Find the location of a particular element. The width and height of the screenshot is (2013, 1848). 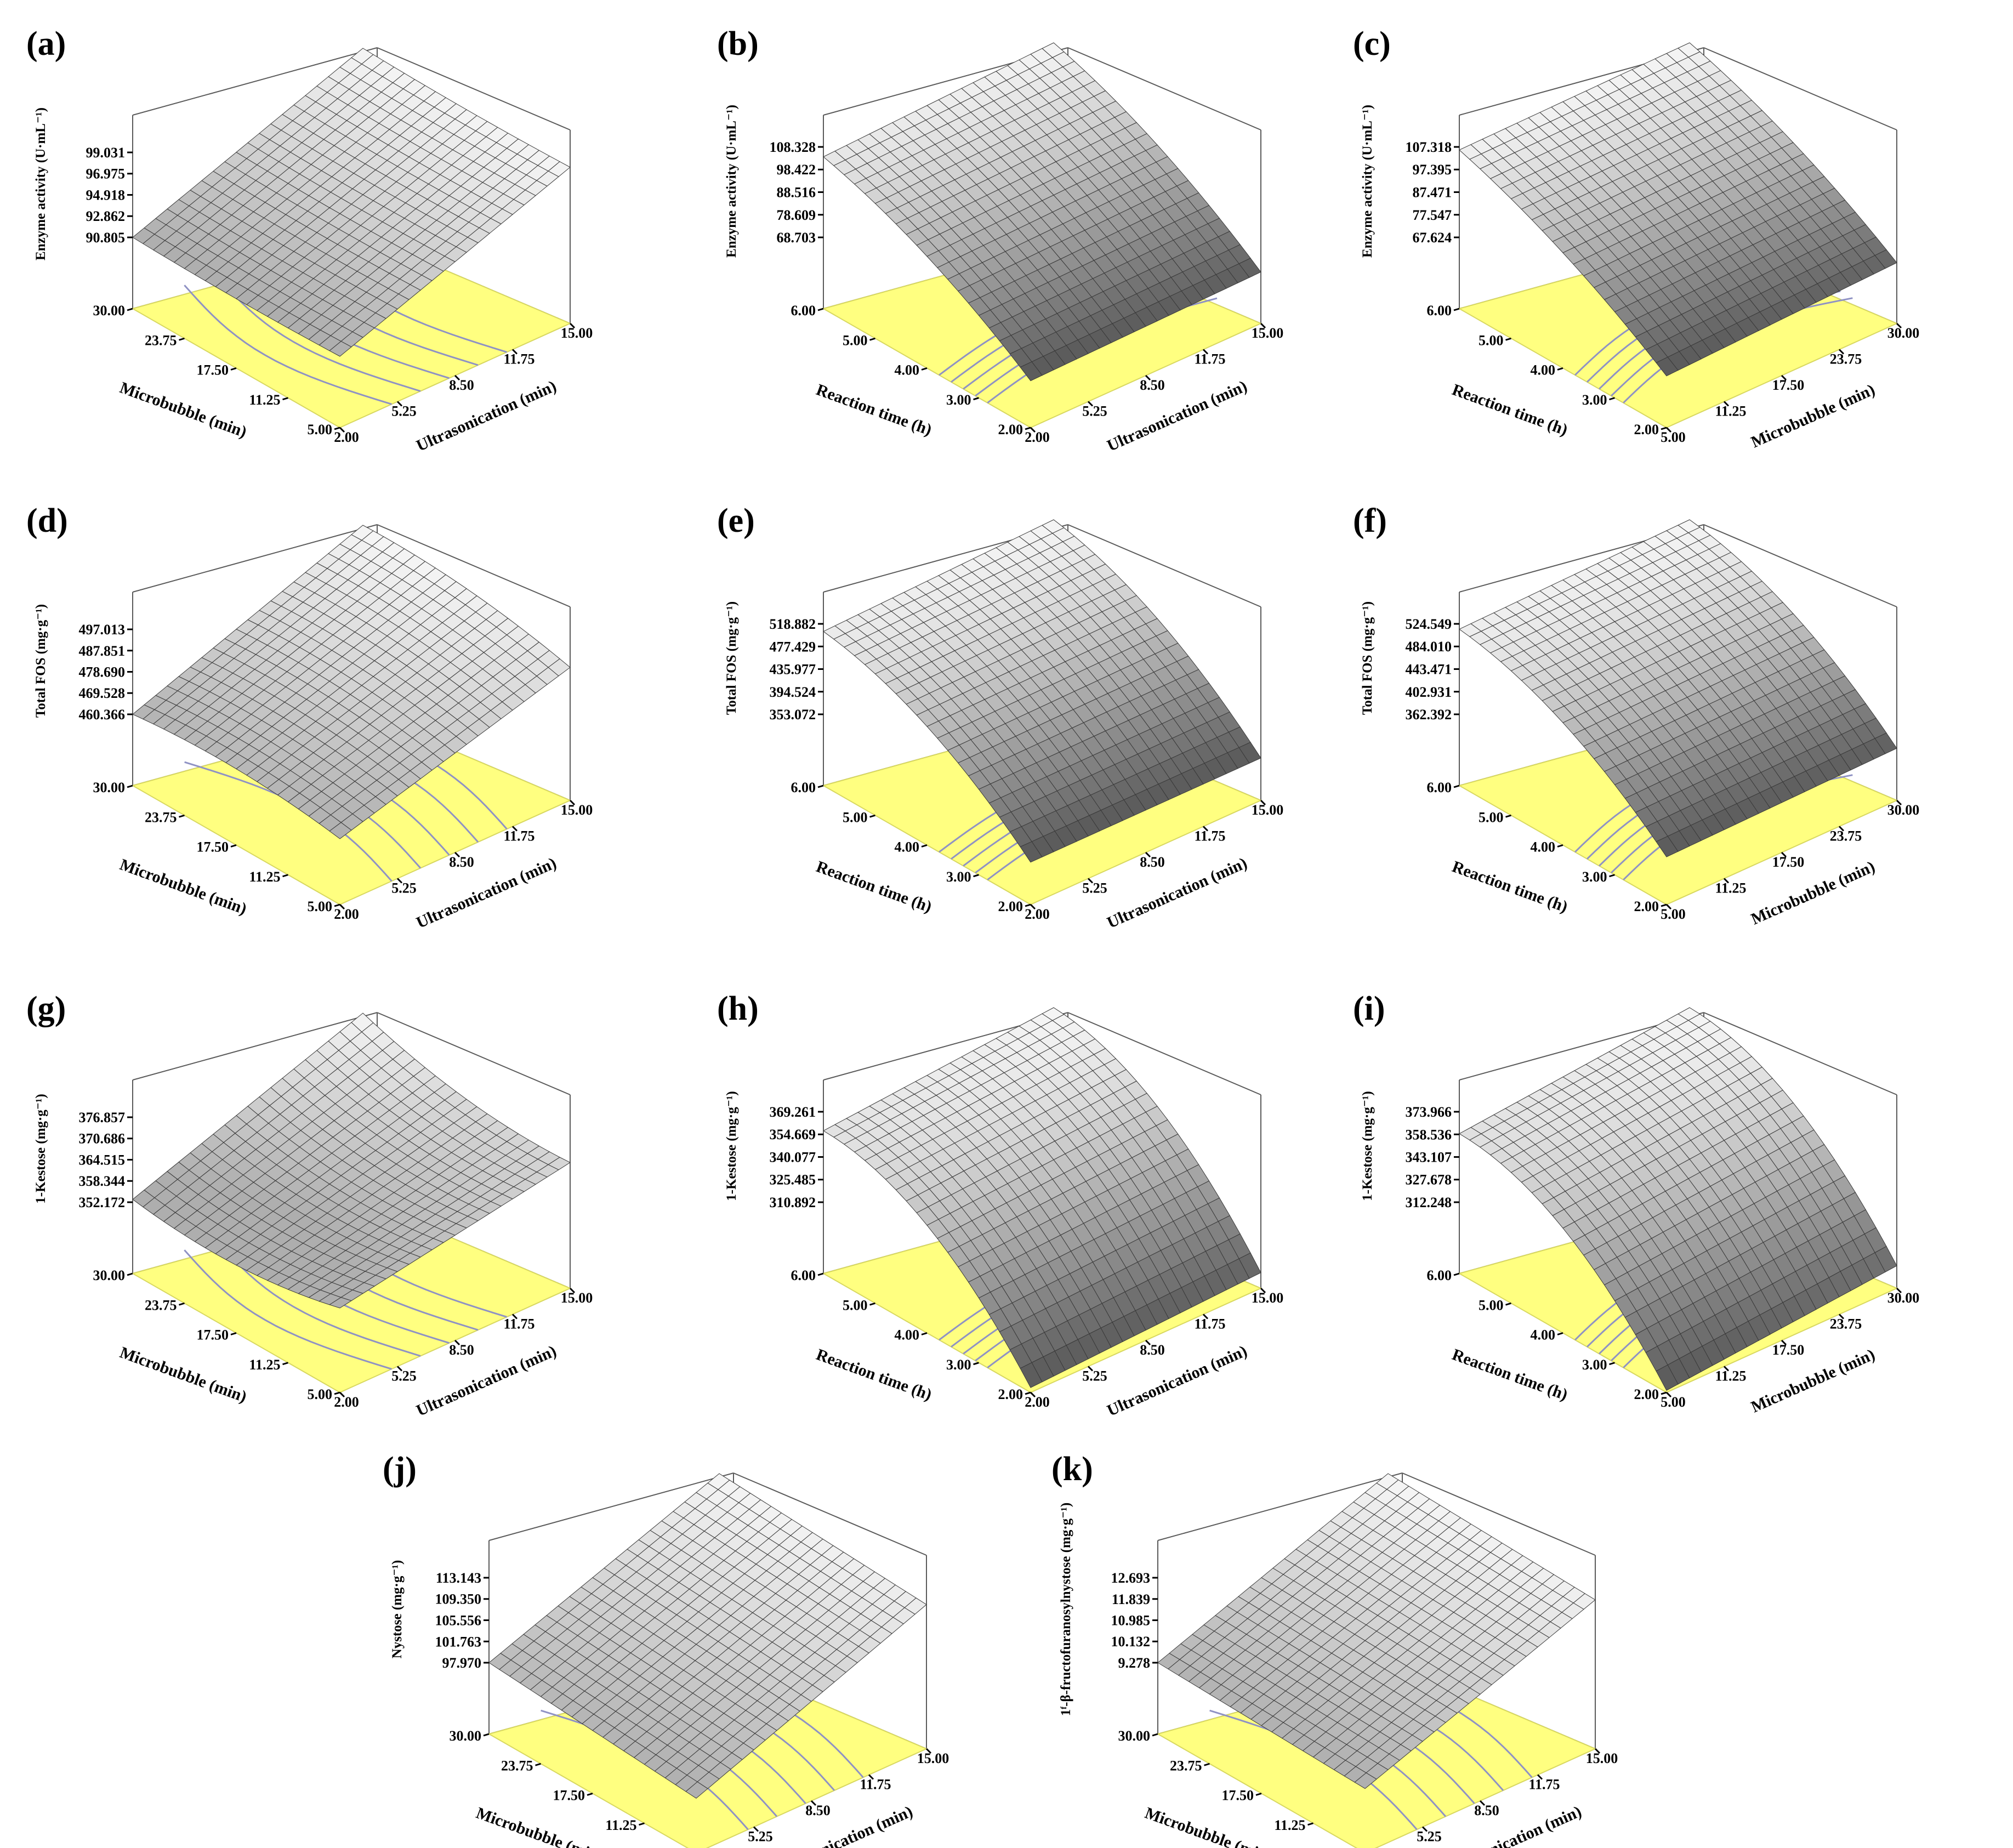

z-tick-label: 105.556 is located at coordinates (459, 1621).